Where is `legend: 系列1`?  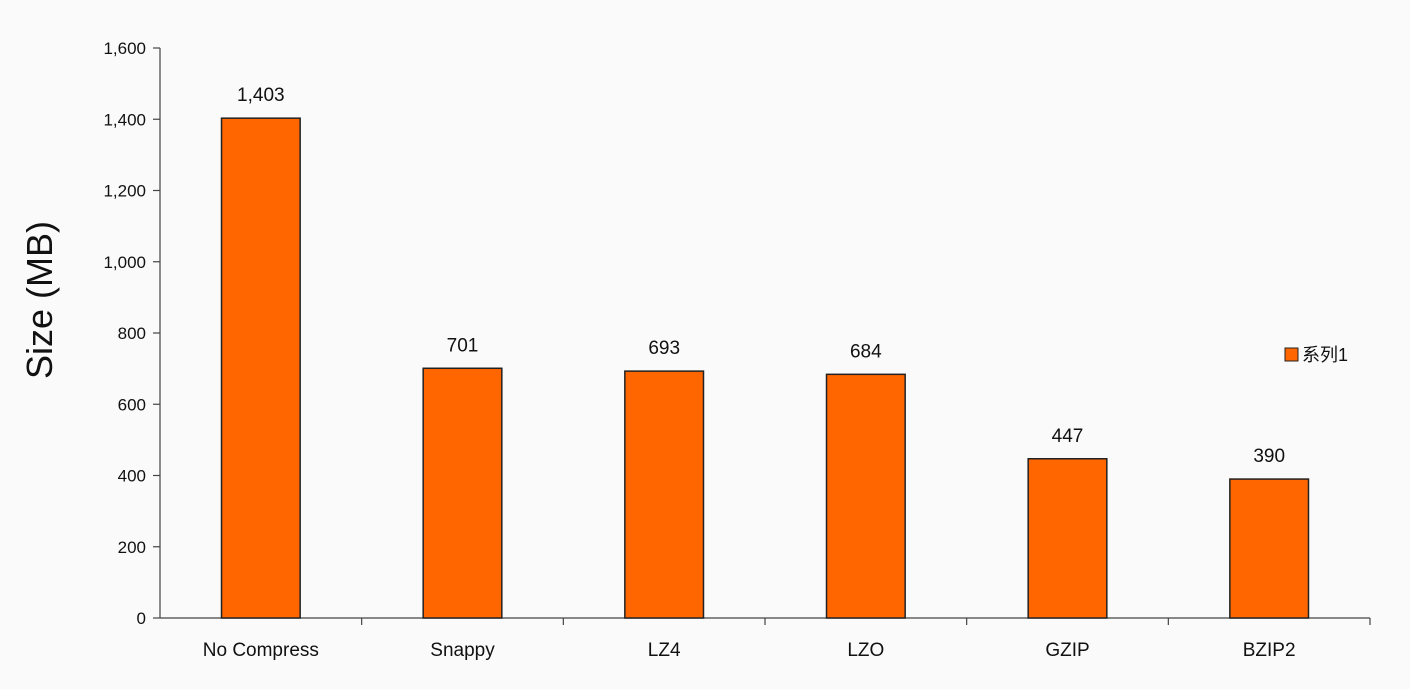
legend: 系列1 is located at coordinates (1316, 355).